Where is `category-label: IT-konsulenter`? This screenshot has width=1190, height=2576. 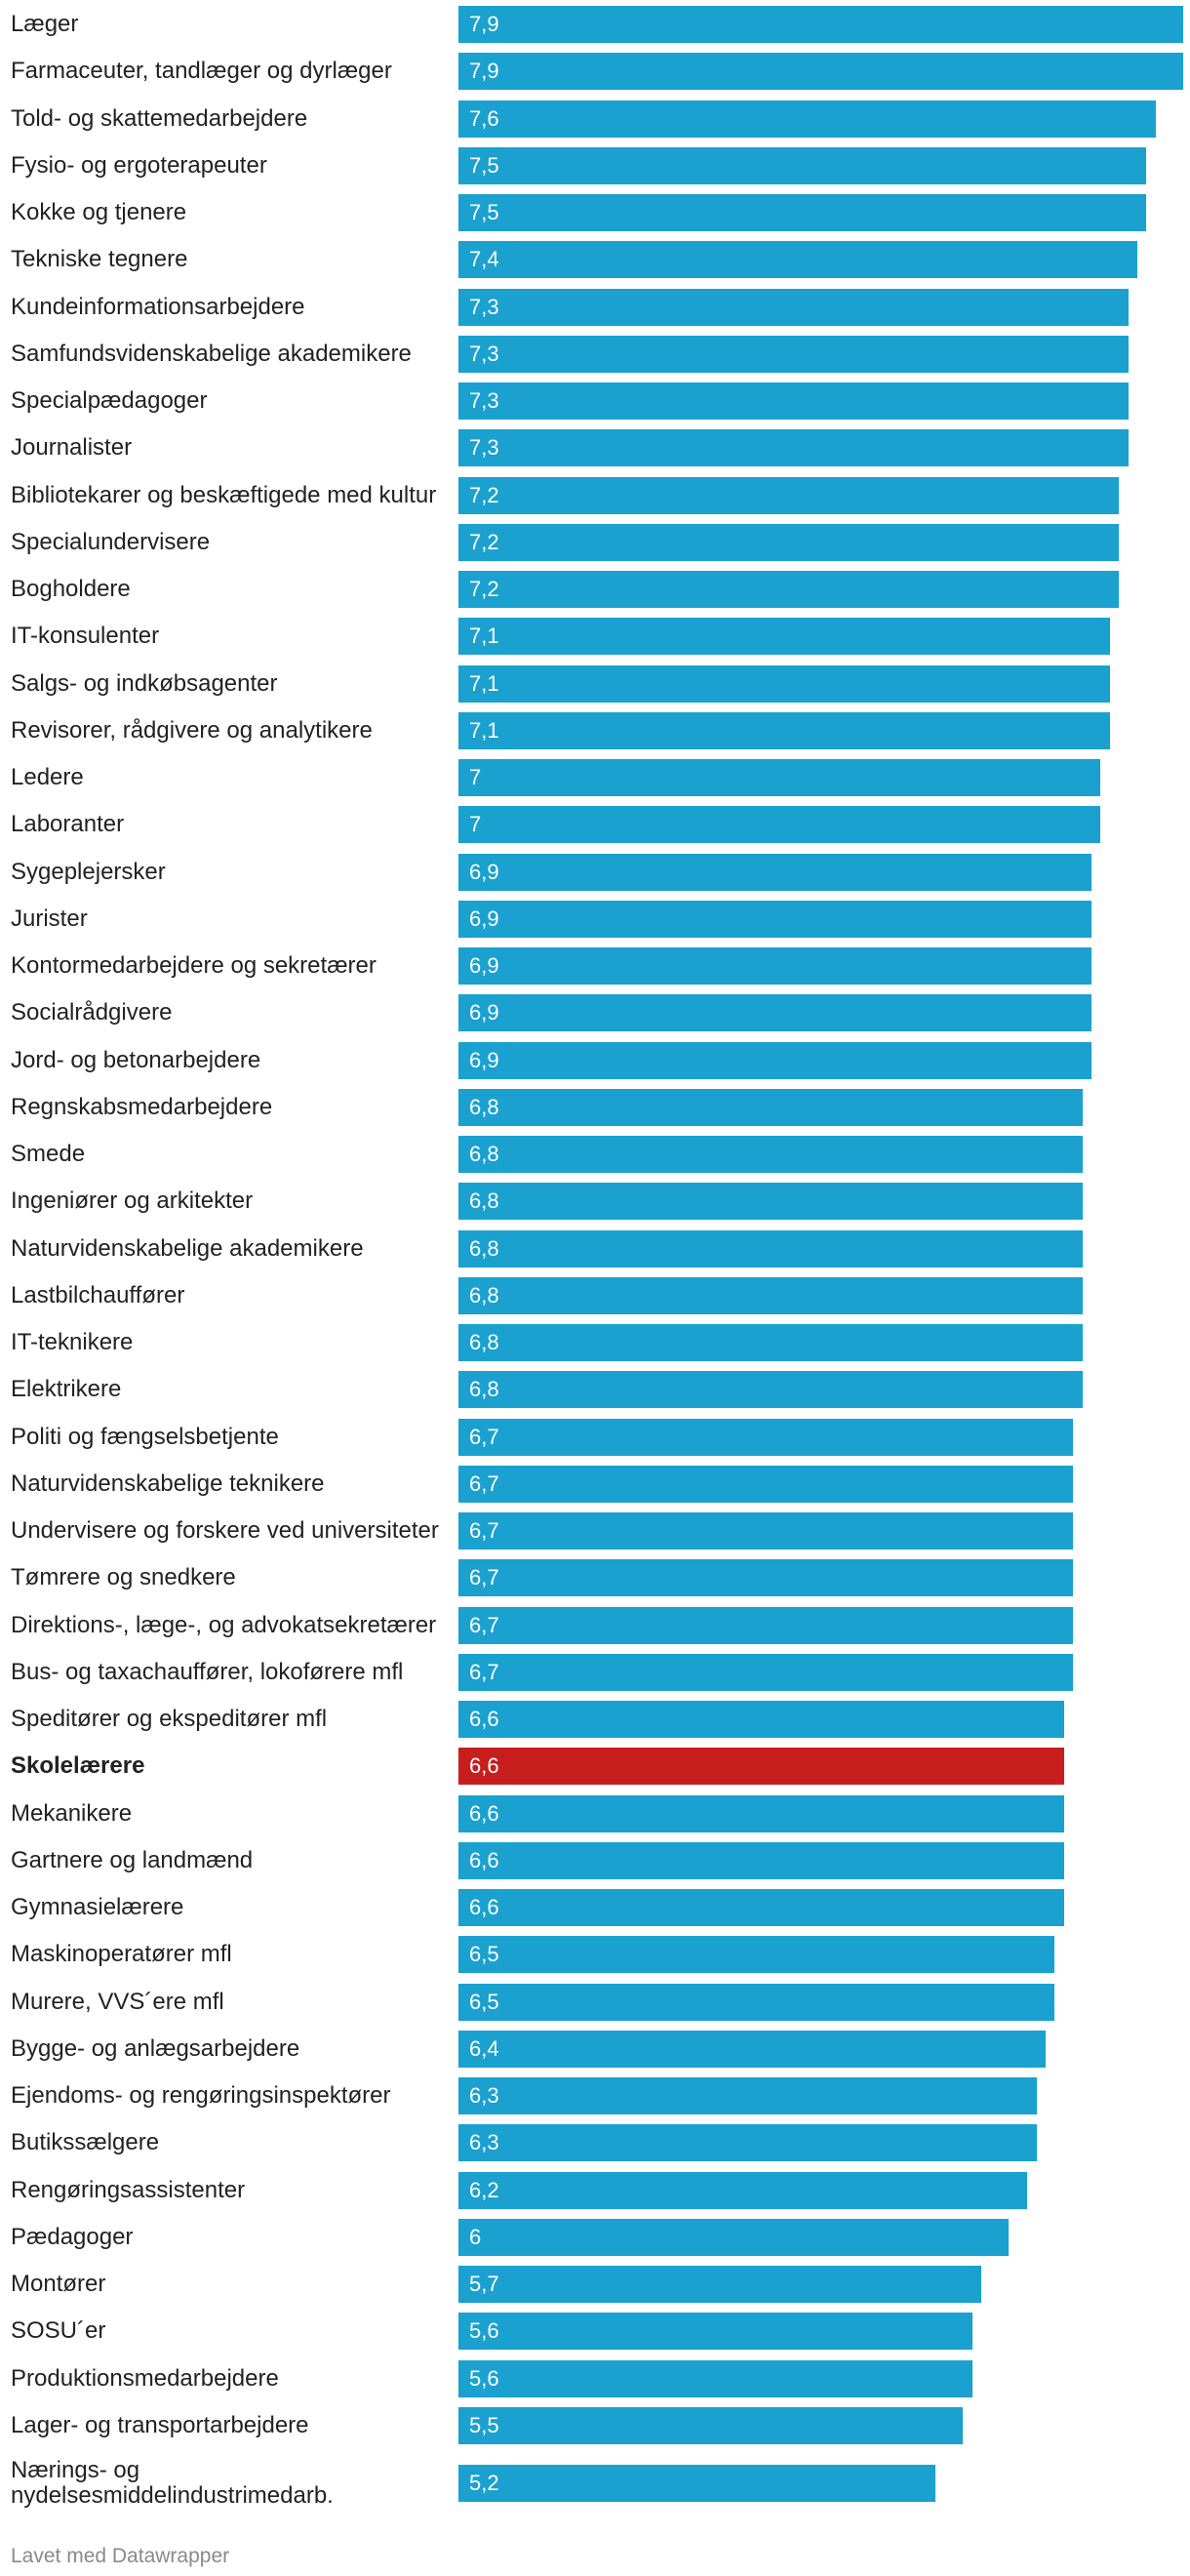
category-label: IT-konsulenter is located at coordinates (85, 636).